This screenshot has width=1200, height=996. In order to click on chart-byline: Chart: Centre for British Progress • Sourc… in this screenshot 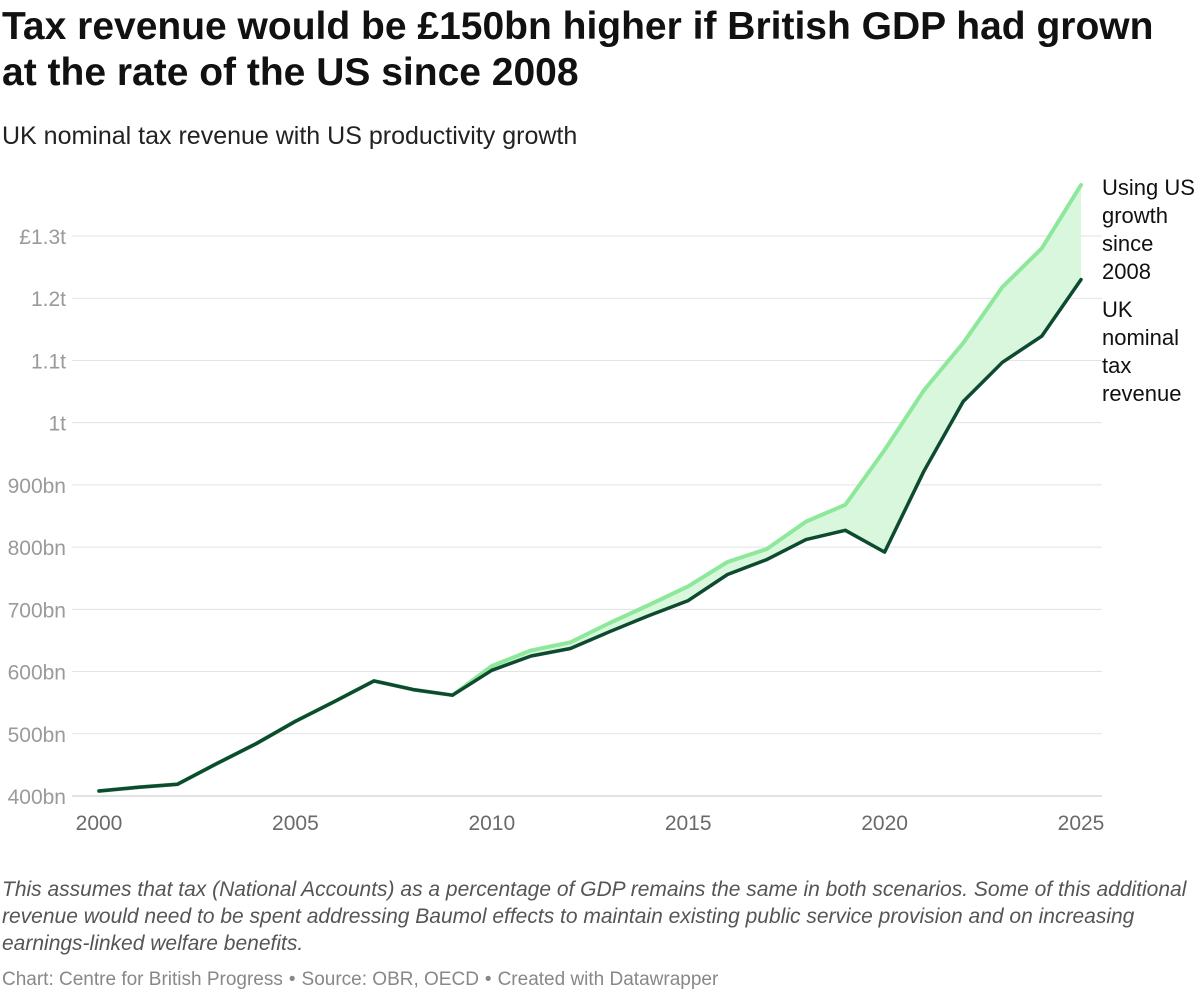, I will do `click(360, 980)`.